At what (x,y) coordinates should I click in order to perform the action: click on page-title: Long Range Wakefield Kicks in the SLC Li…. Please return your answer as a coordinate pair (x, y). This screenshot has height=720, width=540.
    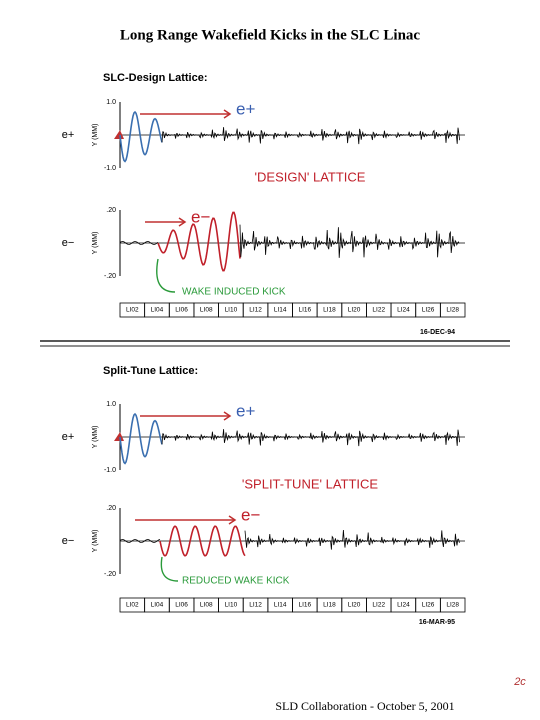
    Looking at the image, I should click on (270, 35).